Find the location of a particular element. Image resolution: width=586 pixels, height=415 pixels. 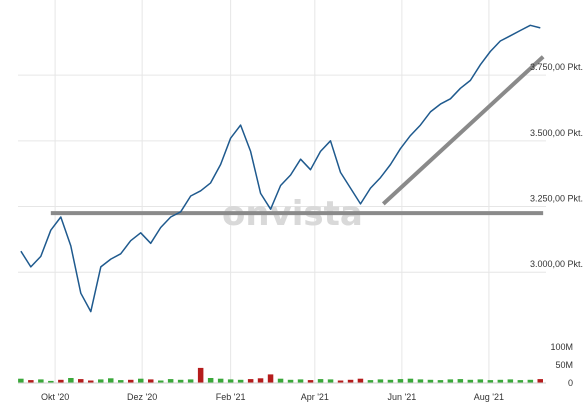

y-tick-label: 3.500,00 Pkt. is located at coordinates (556, 133).